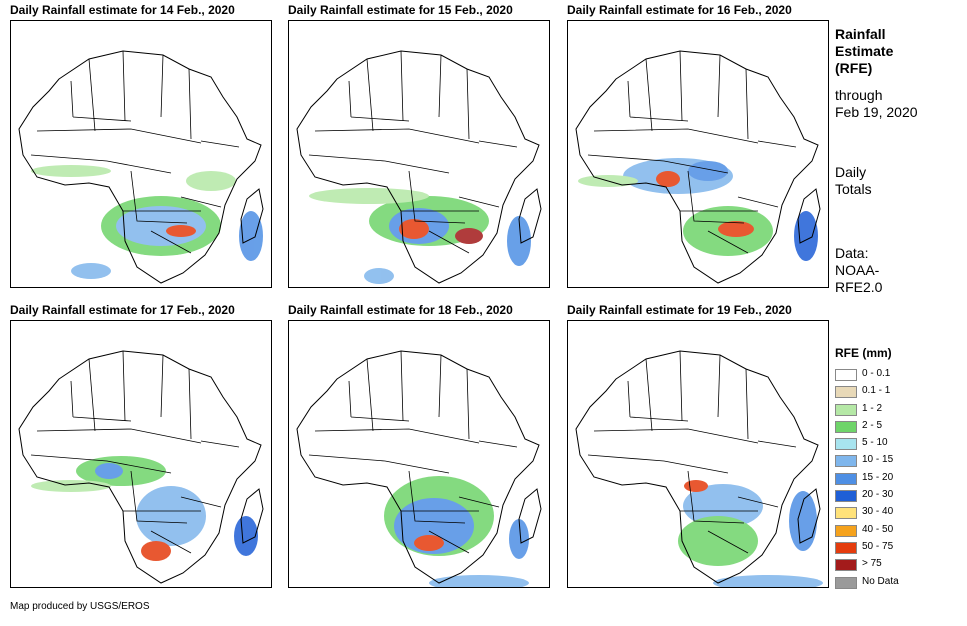 The width and height of the screenshot is (967, 626). I want to click on sidebar-totals: Daily Totals, so click(853, 181).